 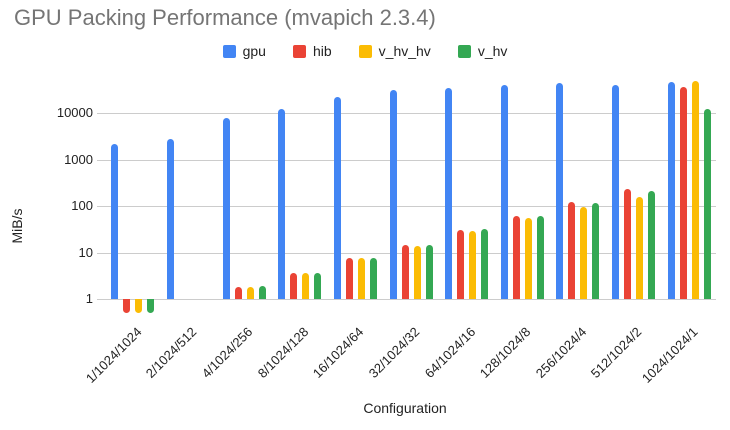 I want to click on bar-v_hv_hv-8/1024/128, so click(x=306, y=285).